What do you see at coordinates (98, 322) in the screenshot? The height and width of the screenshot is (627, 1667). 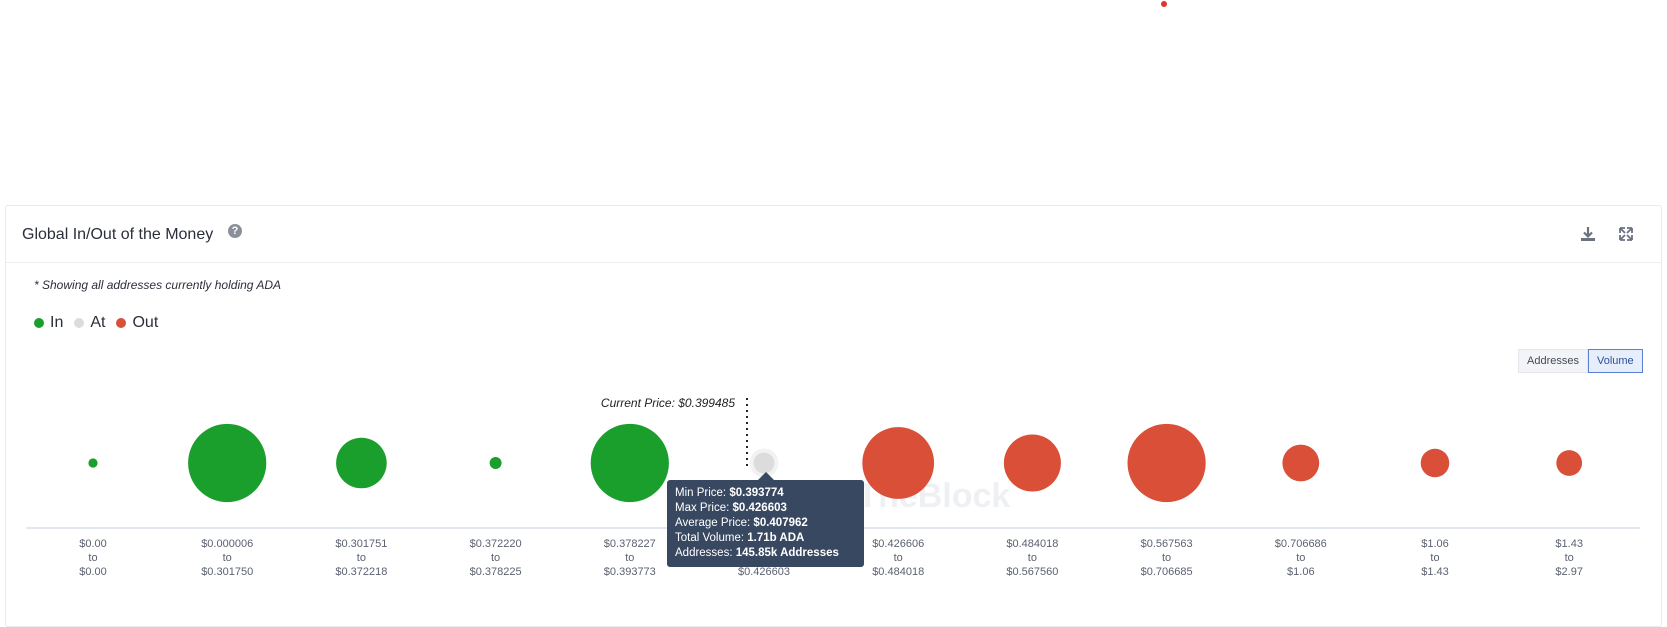 I see `legend-label-at: At` at bounding box center [98, 322].